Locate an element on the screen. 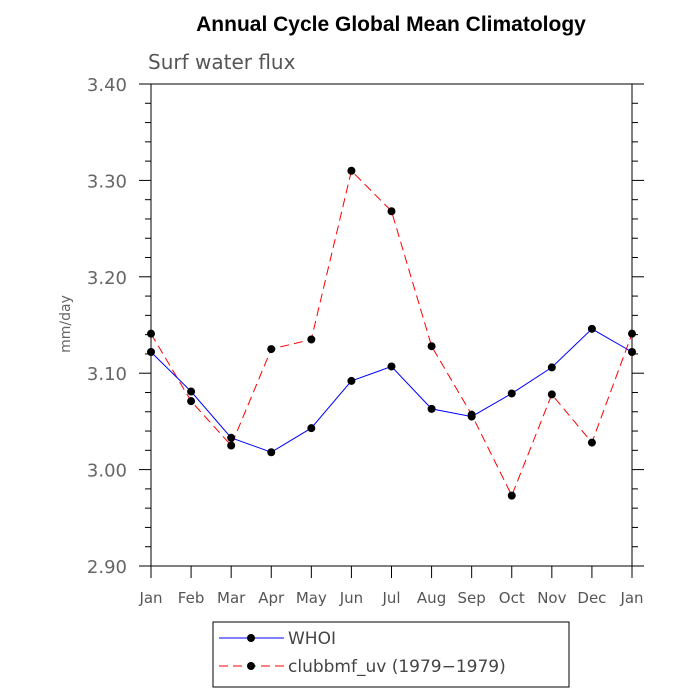 The width and height of the screenshot is (700, 700). x-tick-label: Jul is located at coordinates (390, 598).